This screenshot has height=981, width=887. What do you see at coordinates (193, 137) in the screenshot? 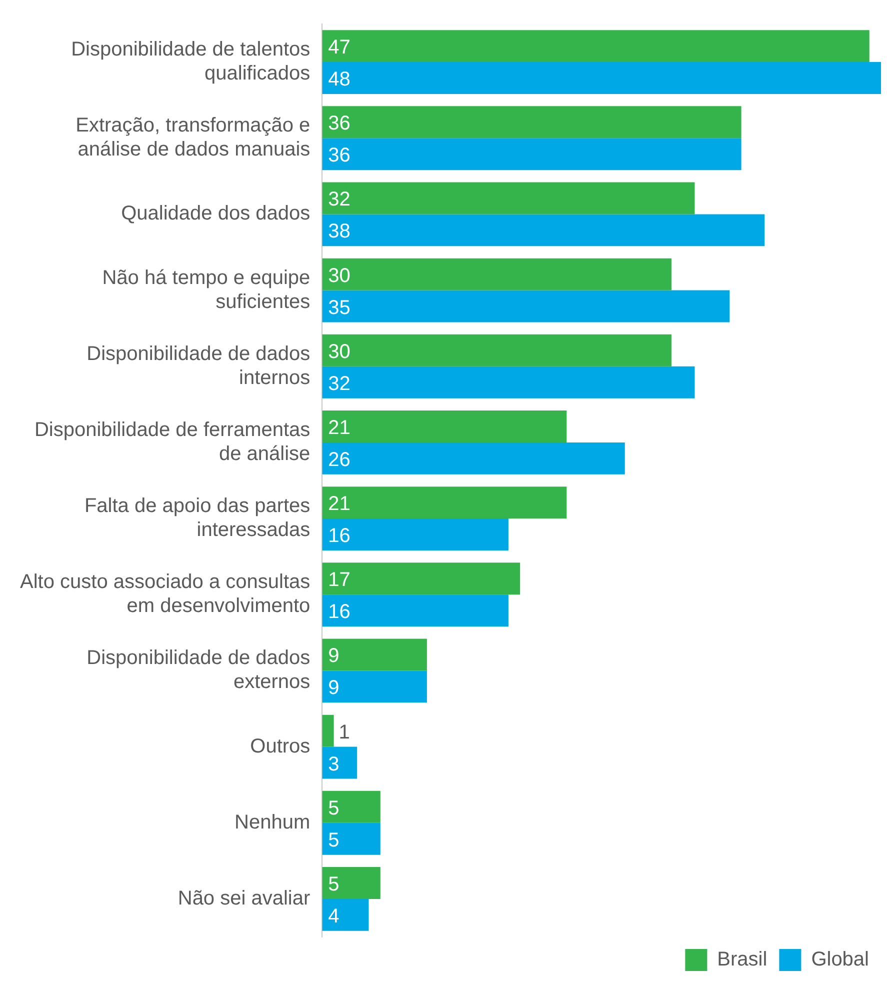
I see `y-tick-label: Extração, transformação e análise de dados manuais` at bounding box center [193, 137].